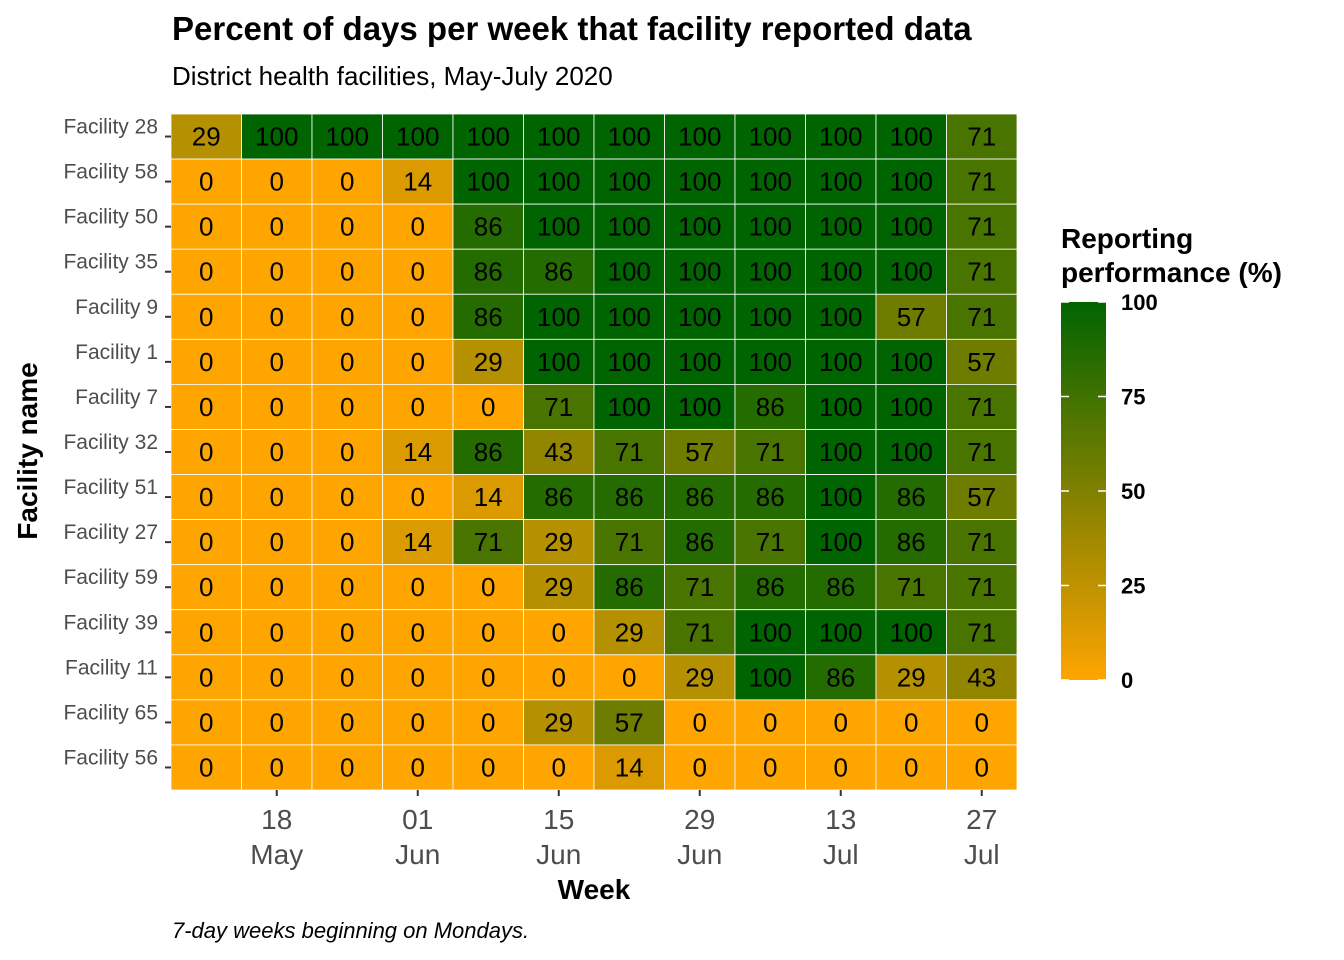  What do you see at coordinates (276, 854) in the screenshot?
I see `x-tick-month: May` at bounding box center [276, 854].